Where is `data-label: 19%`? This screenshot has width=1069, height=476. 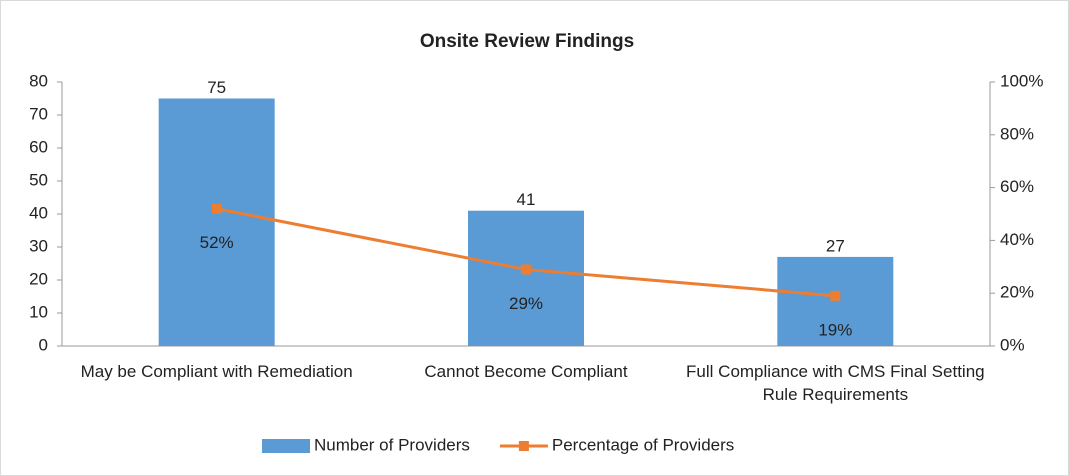 data-label: 19% is located at coordinates (835, 329).